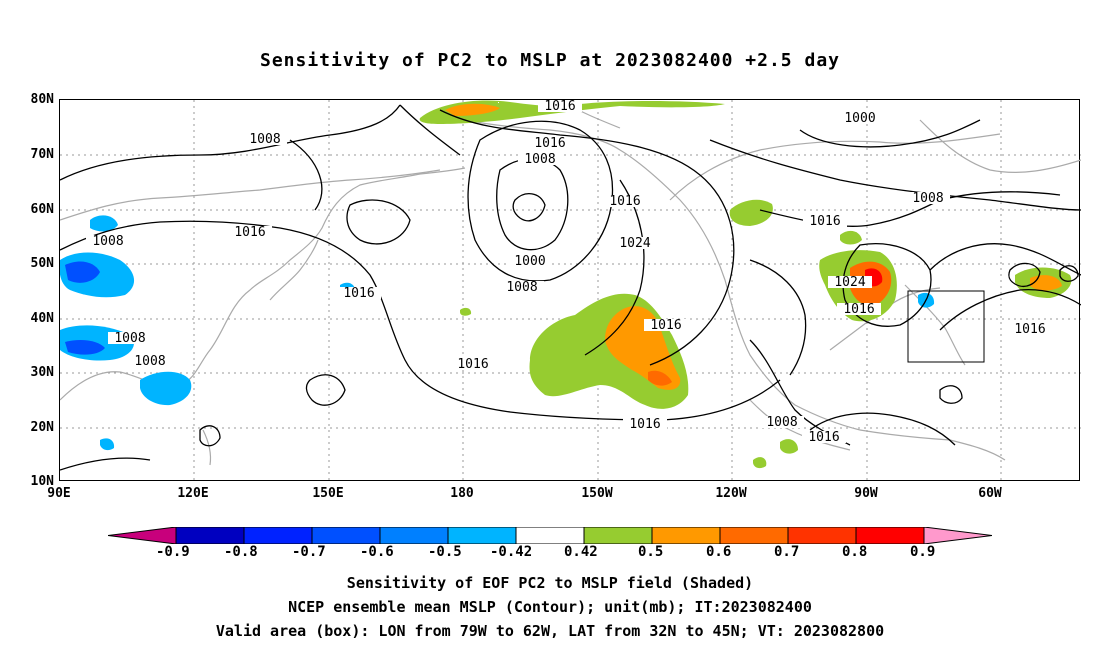 The image size is (1100, 650). I want to click on colorbar-tick-label: 0.5, so click(651, 552).